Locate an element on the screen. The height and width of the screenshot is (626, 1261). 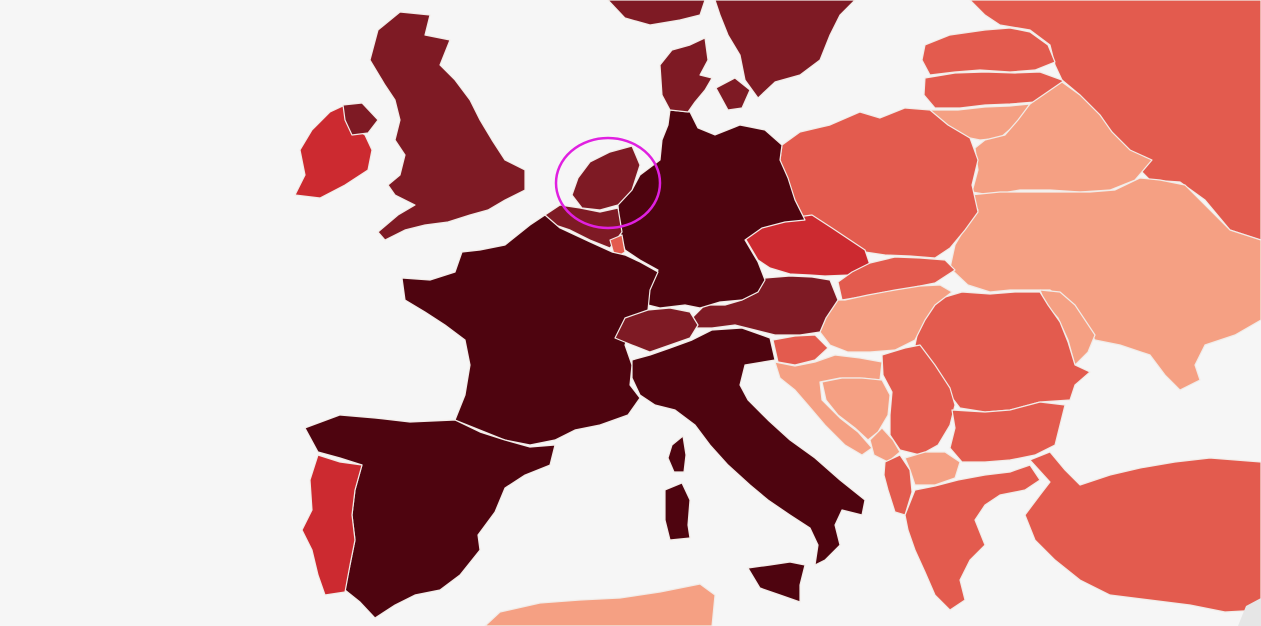
country-bulgaria is located at coordinates (1007, 432).